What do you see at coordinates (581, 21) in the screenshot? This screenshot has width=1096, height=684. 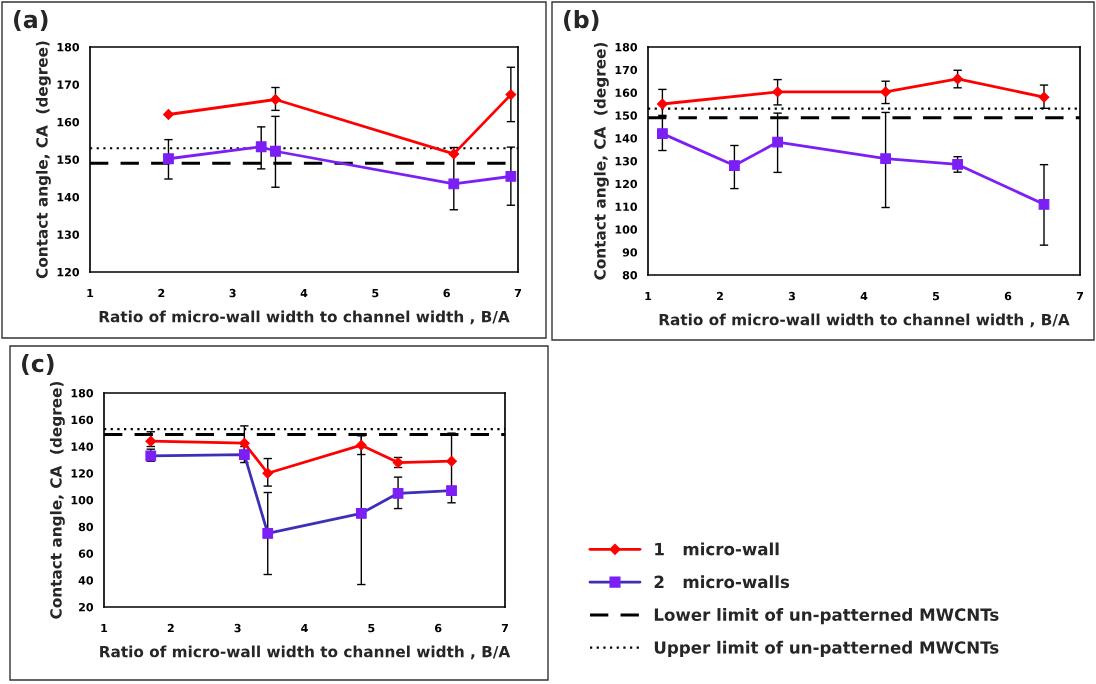 I see `chart-title: (b)` at bounding box center [581, 21].